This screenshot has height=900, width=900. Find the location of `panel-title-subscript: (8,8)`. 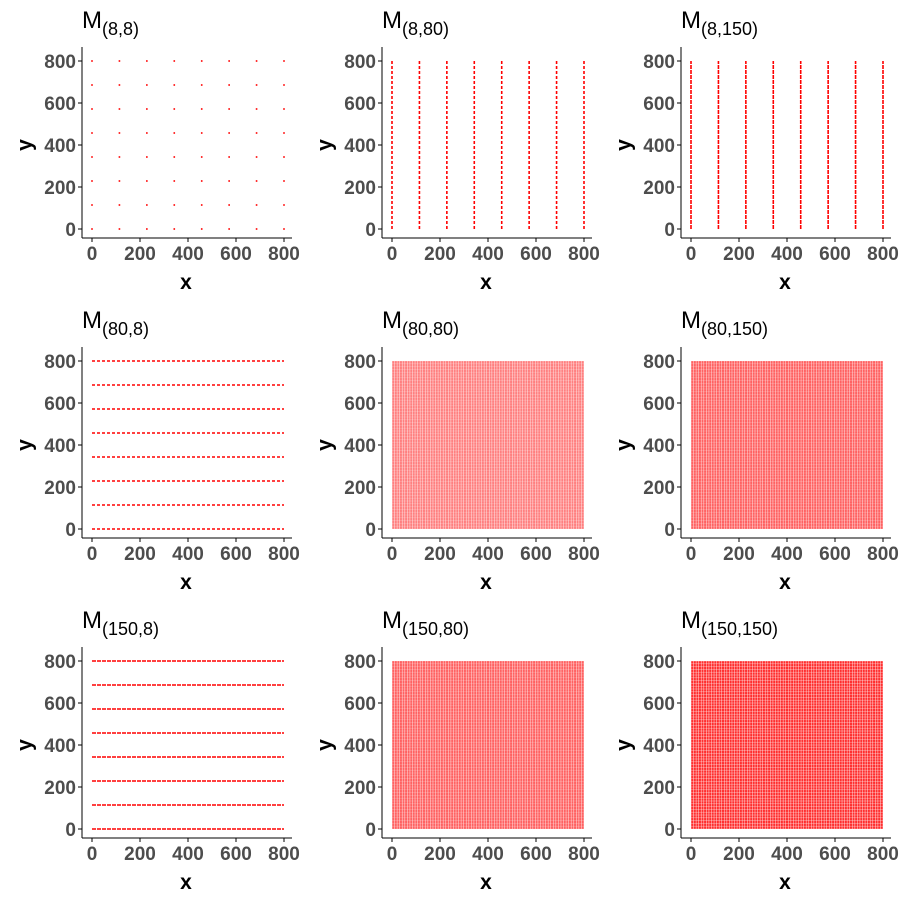

panel-title-subscript: (8,8) is located at coordinates (120, 29).